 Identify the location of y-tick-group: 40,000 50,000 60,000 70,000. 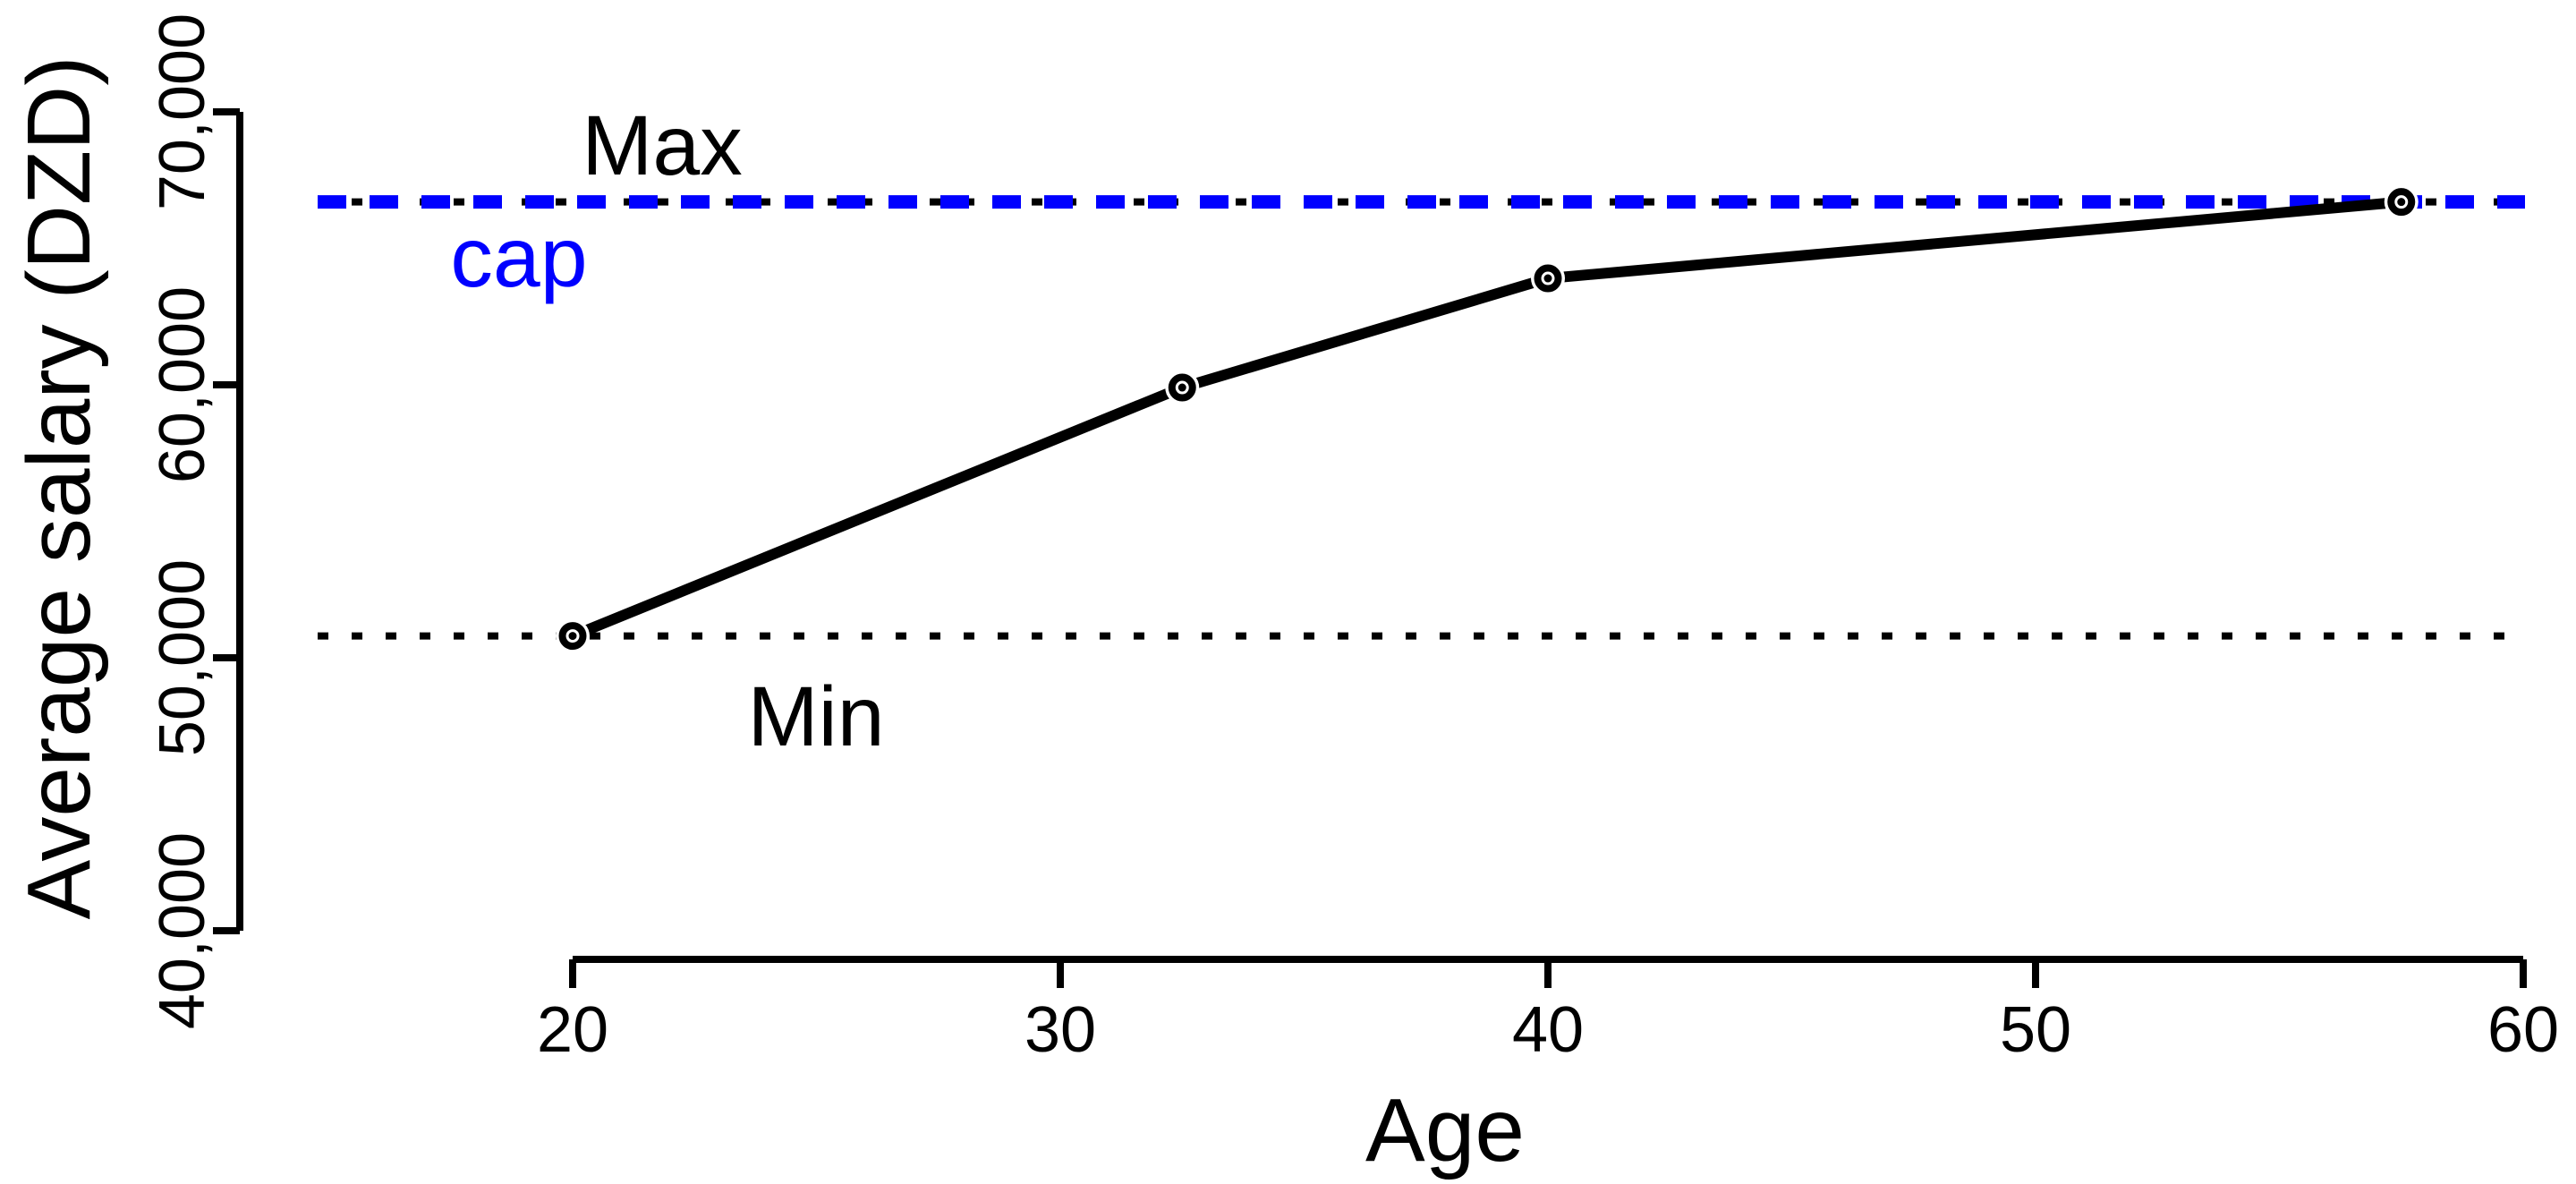
(193, 521).